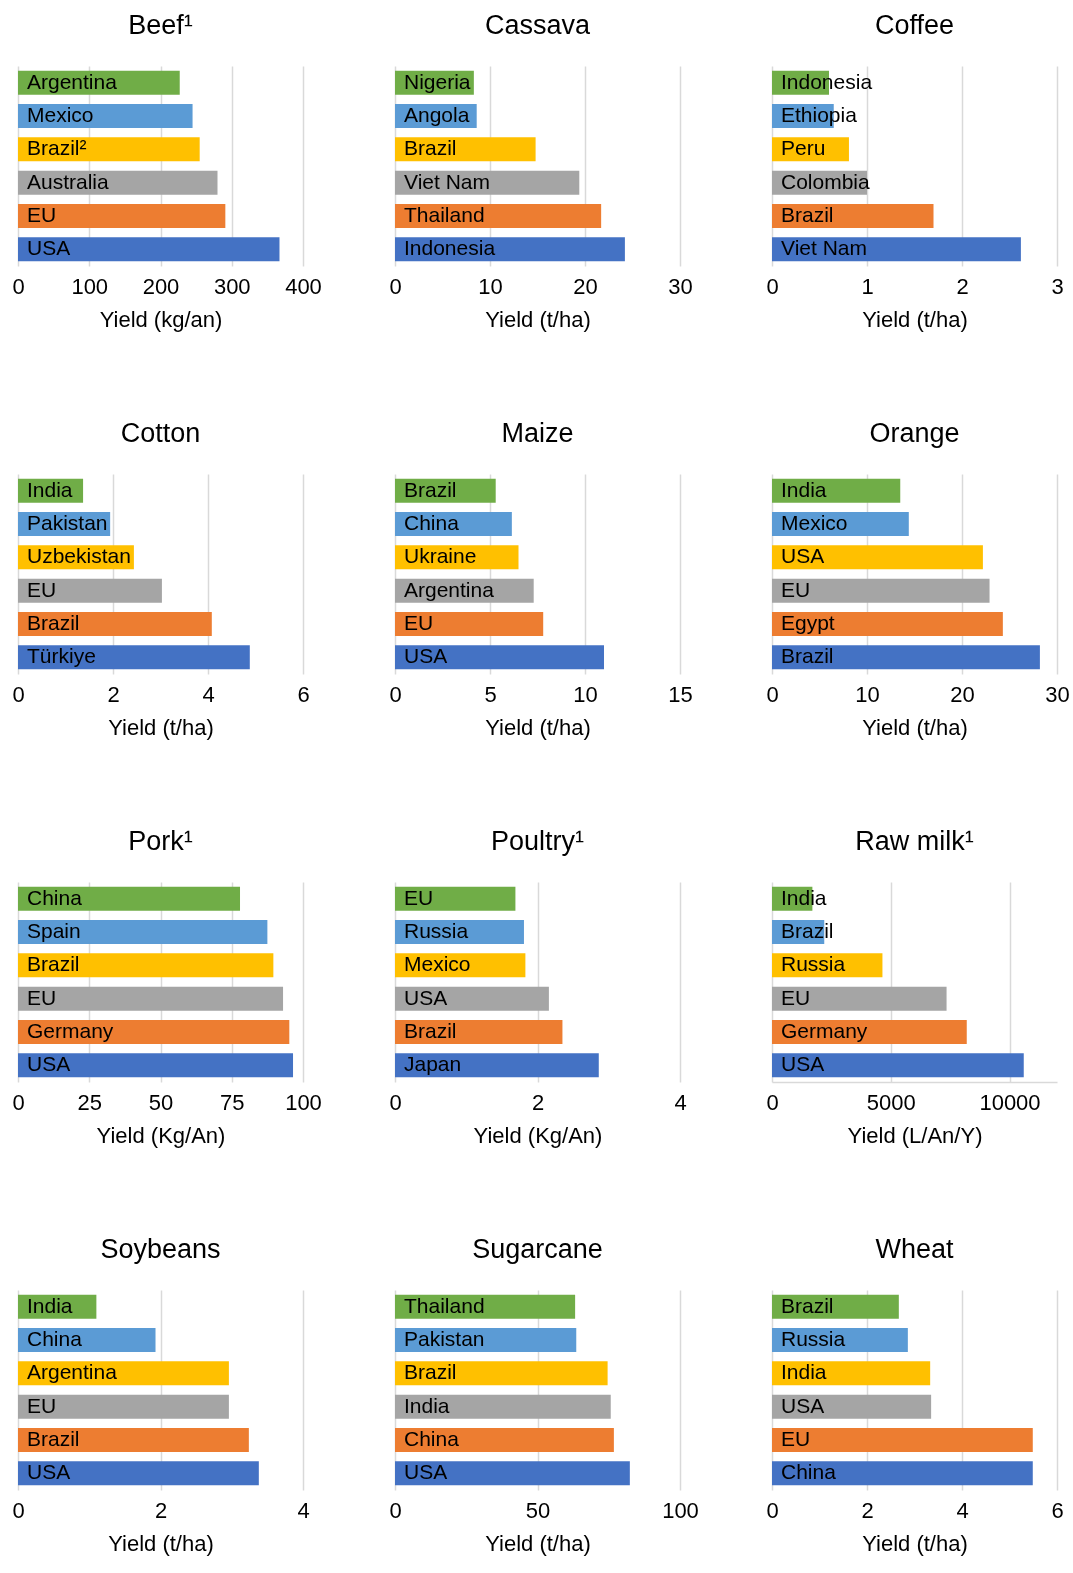 Image resolution: width=1073 pixels, height=1573 pixels. I want to click on x-tick-label: 1, so click(867, 286).